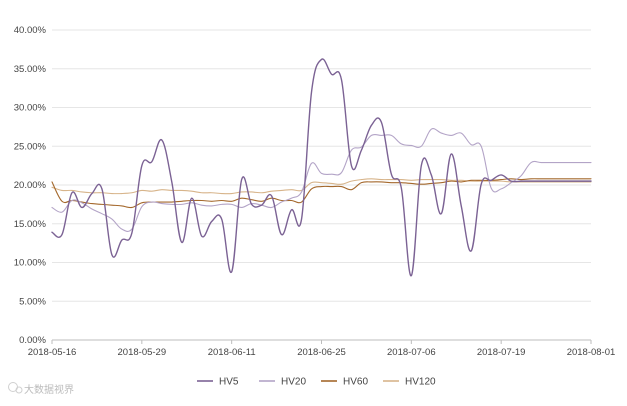 Image resolution: width=627 pixels, height=406 pixels. Describe the element at coordinates (142, 352) in the screenshot. I see `x-tick-label: 2018-05-29` at that location.